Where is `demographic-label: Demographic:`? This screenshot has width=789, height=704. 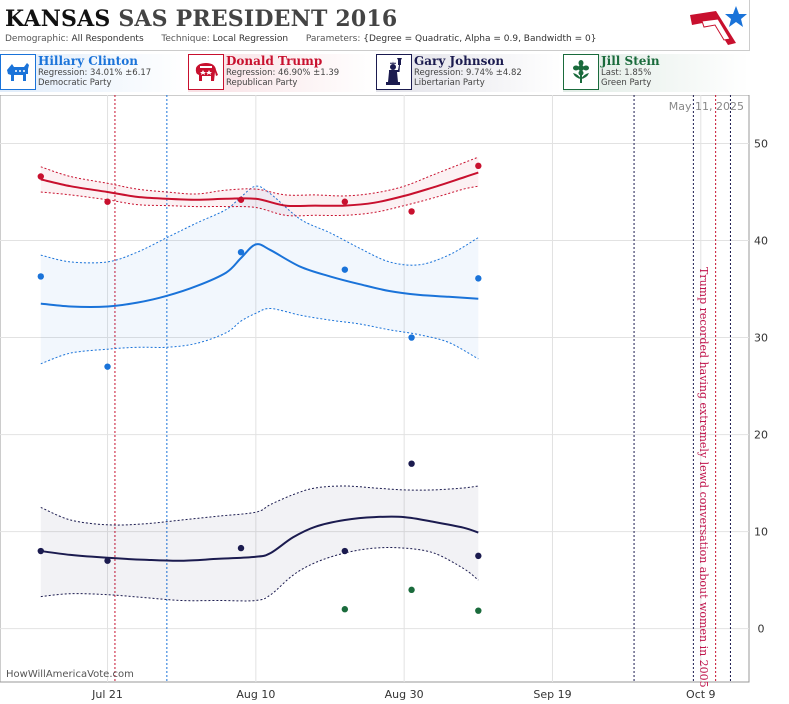
demographic-label: Demographic: is located at coordinates (37, 39).